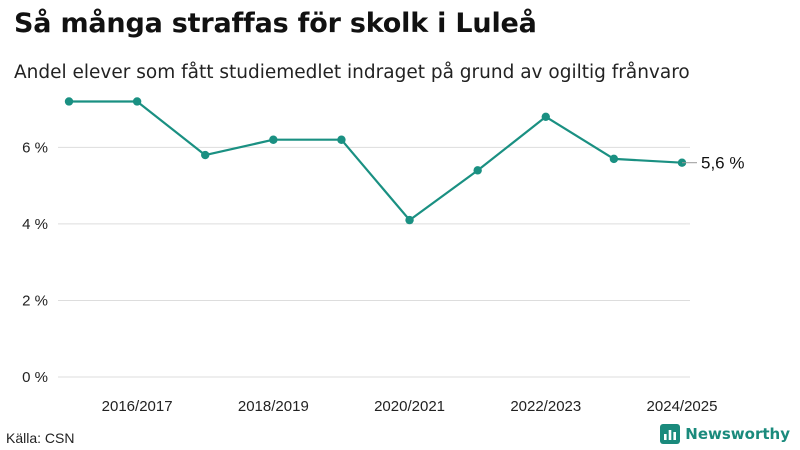 The image size is (800, 450). What do you see at coordinates (682, 406) in the screenshot?
I see `x-tick-label: 2024/2025` at bounding box center [682, 406].